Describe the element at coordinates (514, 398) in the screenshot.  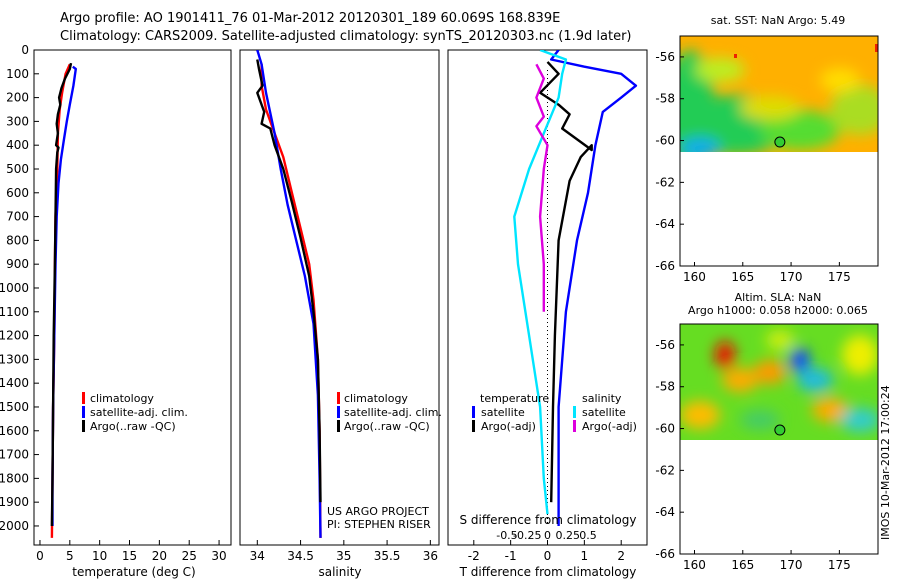
I see `legend-temperature-heading: temperature` at that location.